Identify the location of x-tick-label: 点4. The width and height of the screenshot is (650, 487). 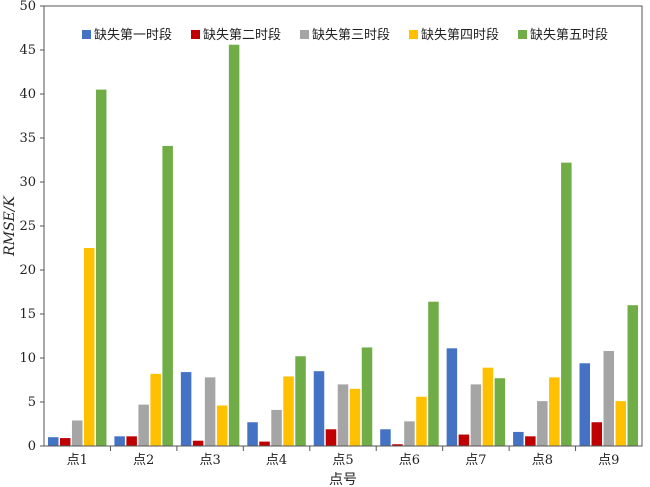
(276, 460).